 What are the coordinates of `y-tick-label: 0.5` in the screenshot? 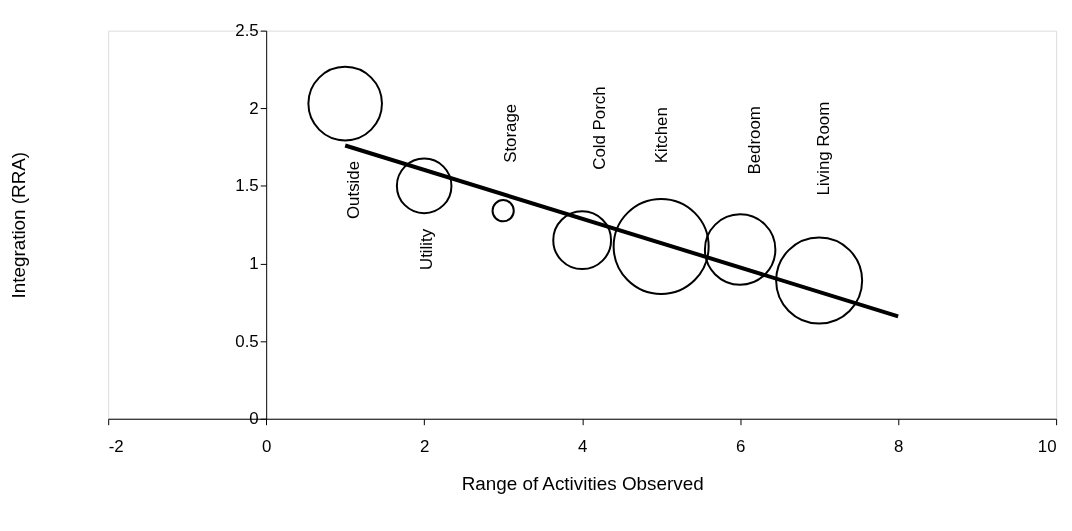 It's located at (247, 341).